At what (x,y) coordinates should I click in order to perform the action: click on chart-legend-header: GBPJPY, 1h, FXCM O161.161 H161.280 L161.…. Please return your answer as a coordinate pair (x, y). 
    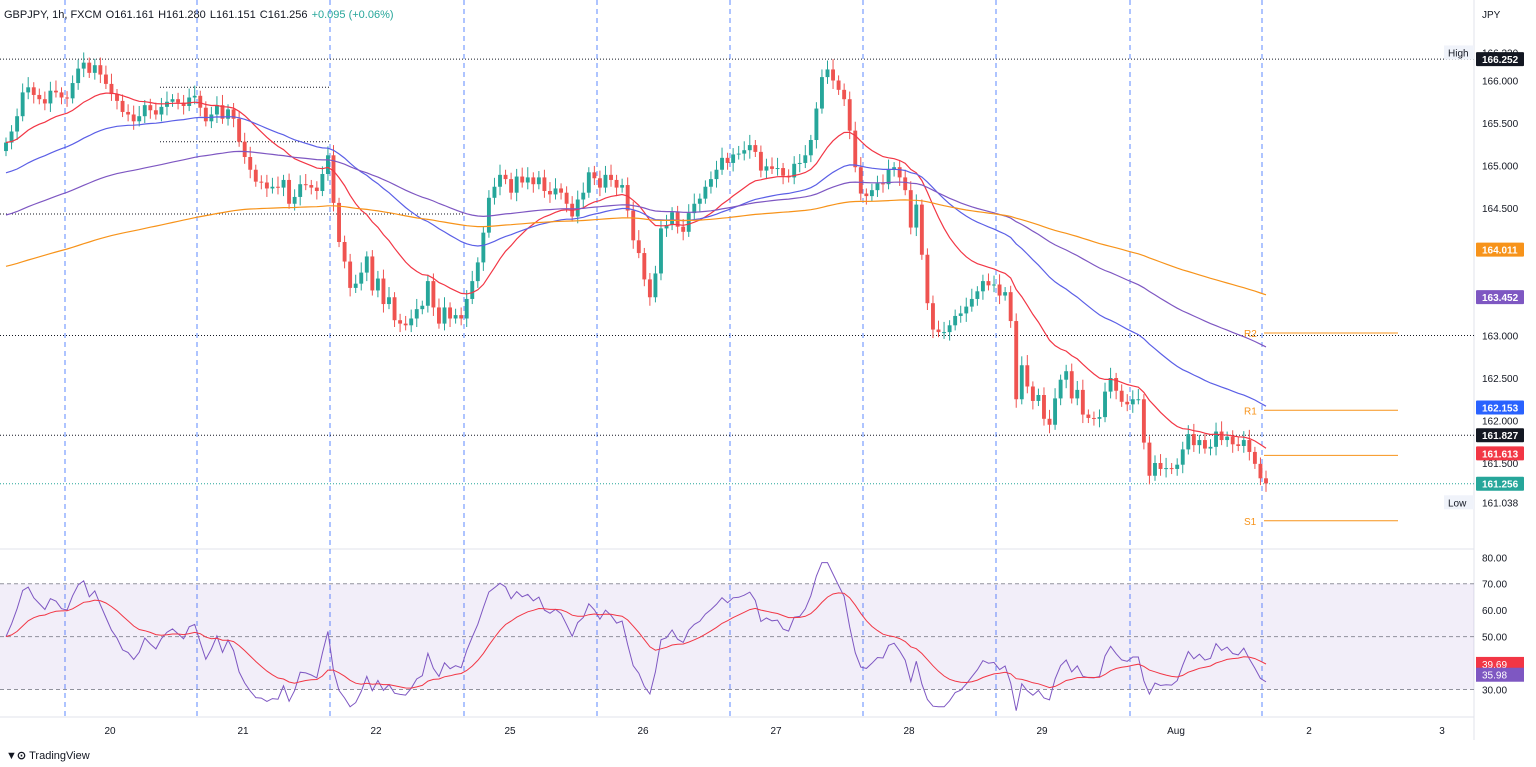
    Looking at the image, I should click on (199, 15).